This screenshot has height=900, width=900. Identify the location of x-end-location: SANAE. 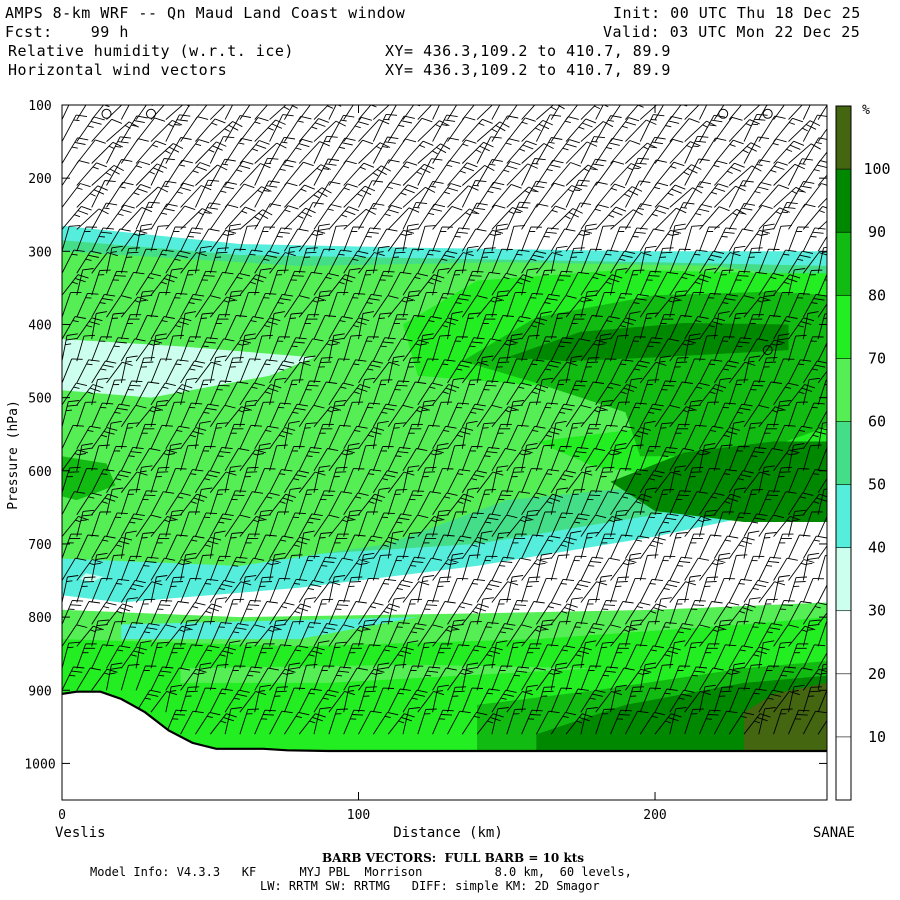
(834, 833).